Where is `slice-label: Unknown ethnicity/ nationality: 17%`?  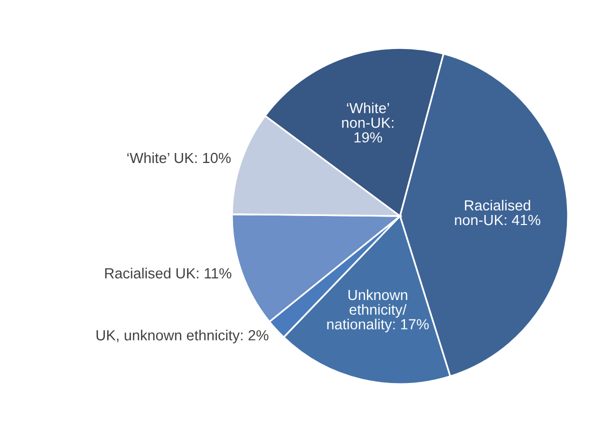
slice-label: Unknown ethnicity/ nationality: 17% is located at coordinates (378, 310).